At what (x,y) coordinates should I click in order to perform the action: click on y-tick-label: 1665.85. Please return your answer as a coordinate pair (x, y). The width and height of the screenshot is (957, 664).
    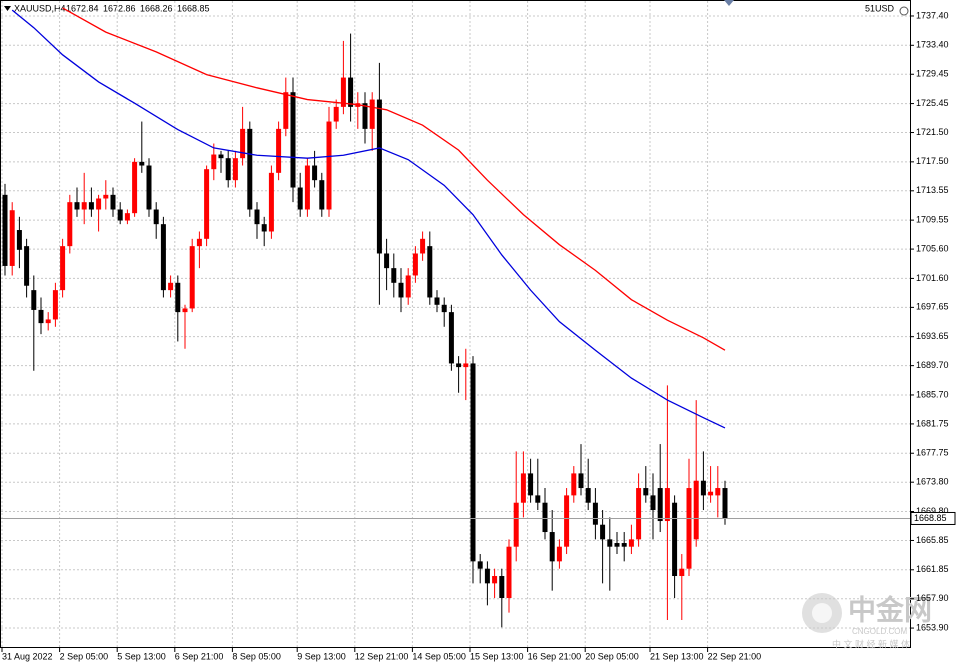
    Looking at the image, I should click on (932, 540).